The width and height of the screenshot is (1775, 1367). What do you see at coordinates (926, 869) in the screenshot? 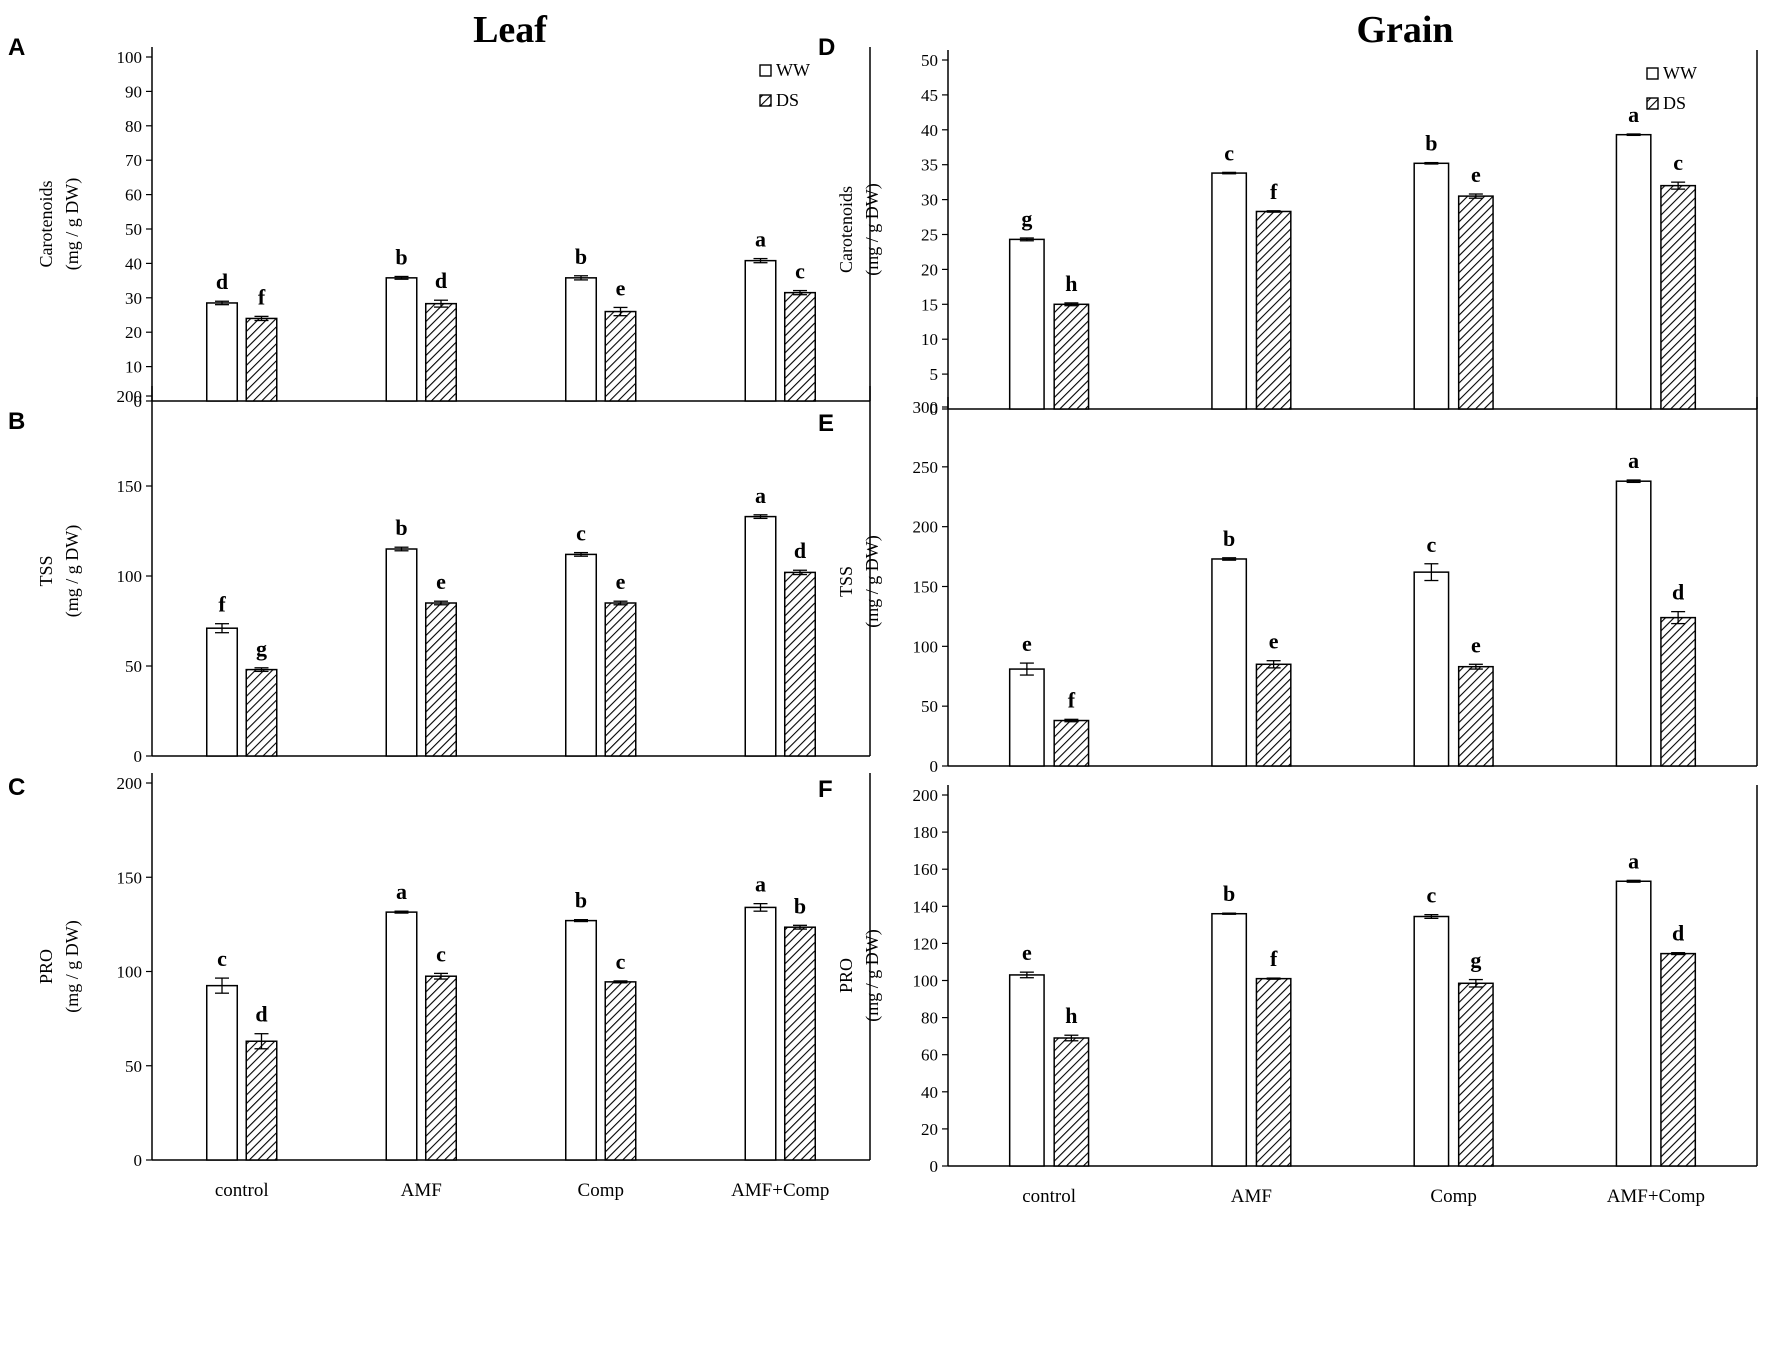
I see `y-tick-label: 160` at bounding box center [926, 869].